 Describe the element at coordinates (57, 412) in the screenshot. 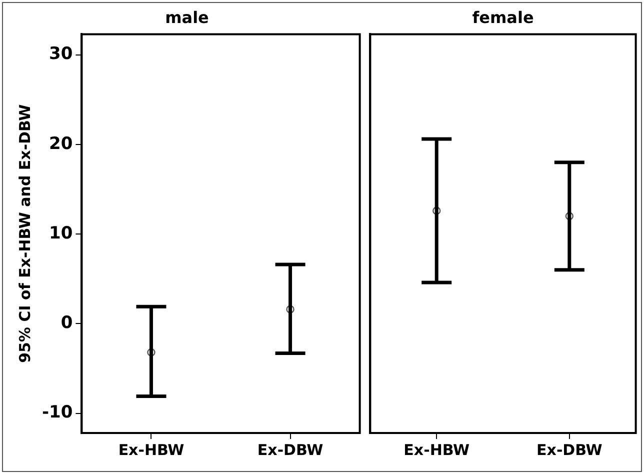

I see `y-tick-label: -10` at that location.